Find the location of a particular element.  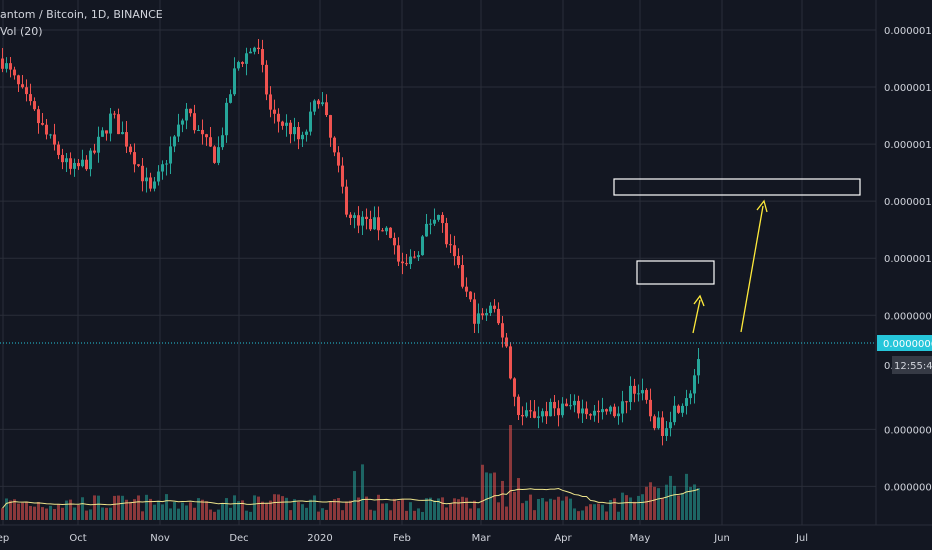

time-tick-label: Jul is located at coordinates (801, 538).